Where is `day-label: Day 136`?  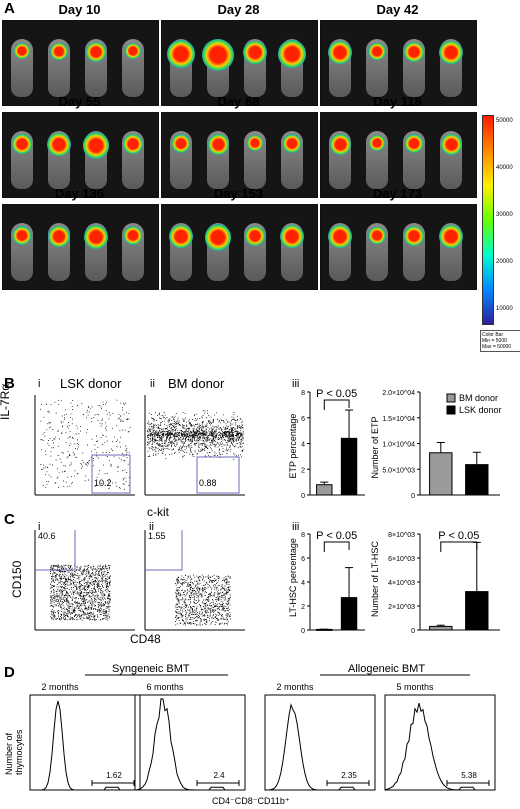
day-label: Day 136 is located at coordinates (79, 193).